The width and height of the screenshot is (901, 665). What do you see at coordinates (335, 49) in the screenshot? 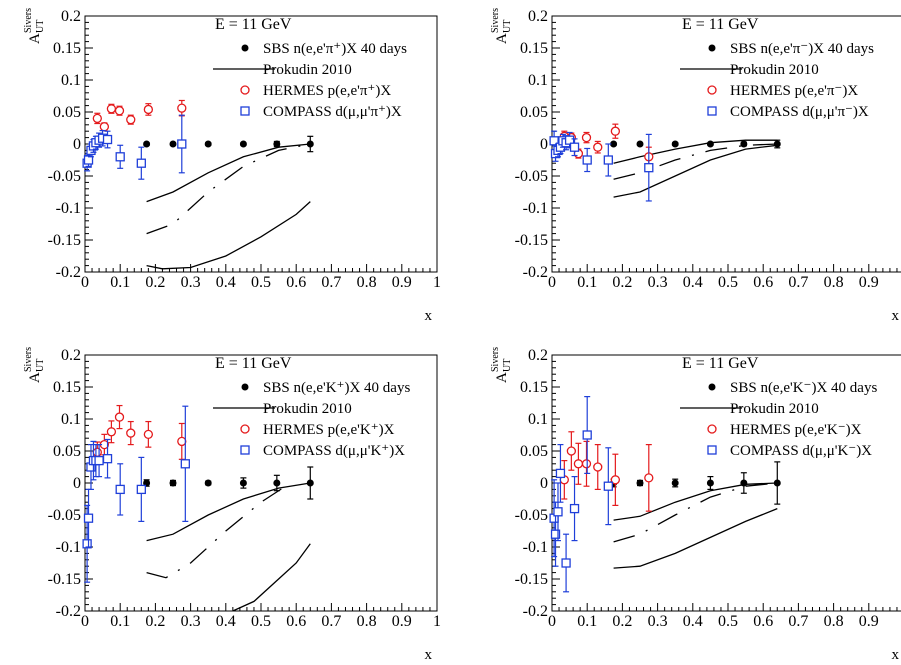
I see `legend-label: SBS n(e,e'π⁺)X 40 days` at bounding box center [335, 49].